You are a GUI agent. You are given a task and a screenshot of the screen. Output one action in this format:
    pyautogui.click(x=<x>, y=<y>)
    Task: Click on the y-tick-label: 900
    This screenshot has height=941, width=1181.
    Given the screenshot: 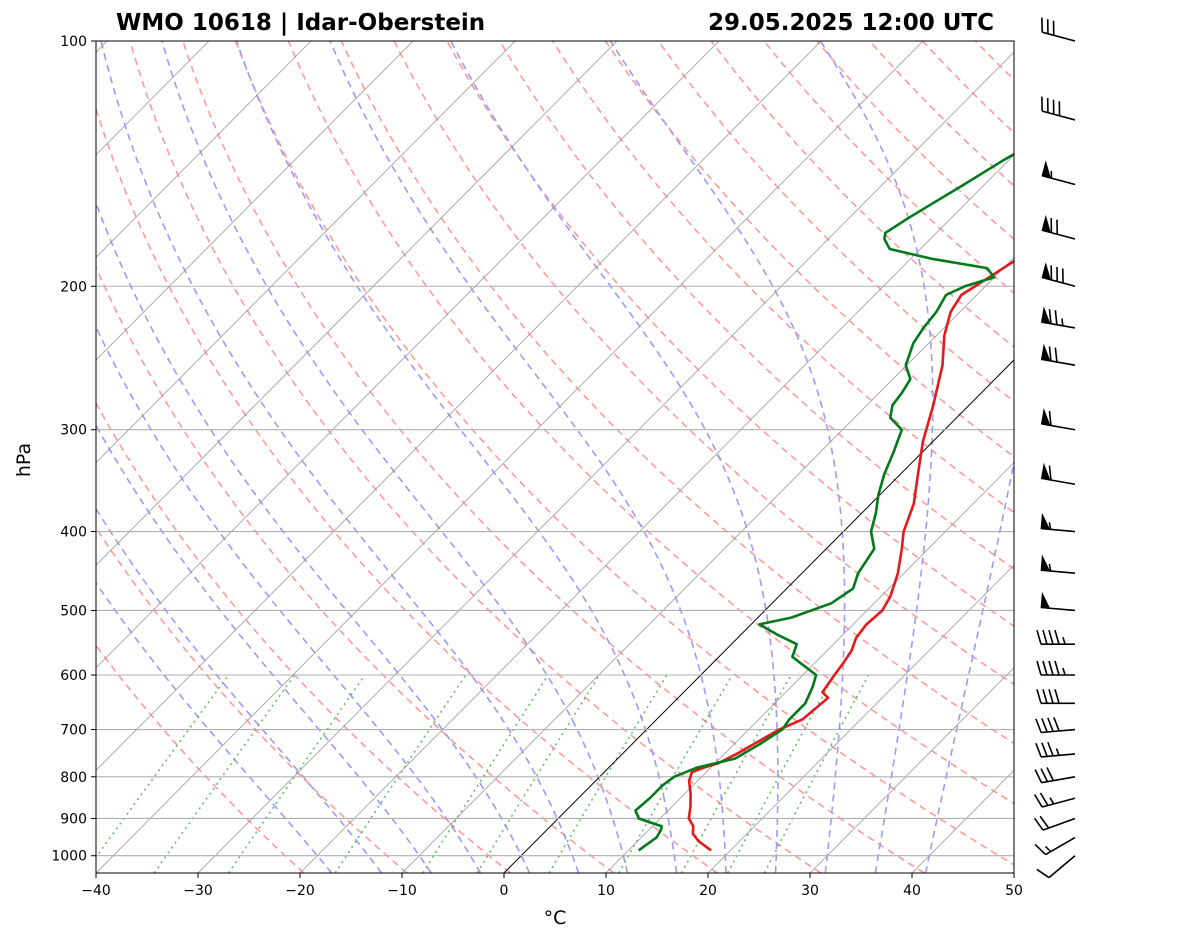 What is the action you would take?
    pyautogui.click(x=73, y=819)
    